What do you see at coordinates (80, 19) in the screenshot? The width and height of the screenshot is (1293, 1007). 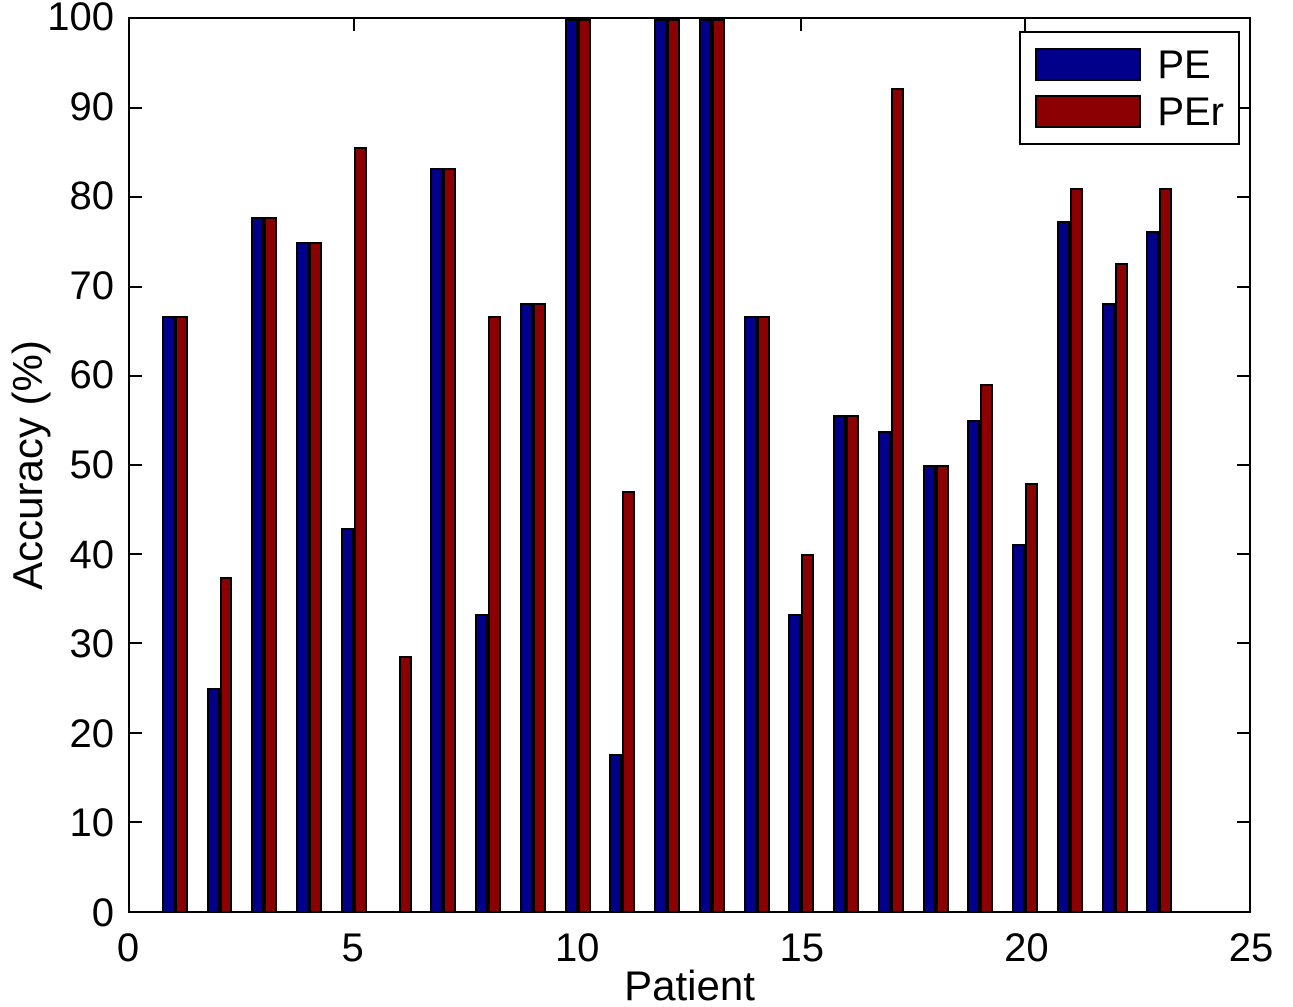 I see `y-tick-label: 100` at bounding box center [80, 19].